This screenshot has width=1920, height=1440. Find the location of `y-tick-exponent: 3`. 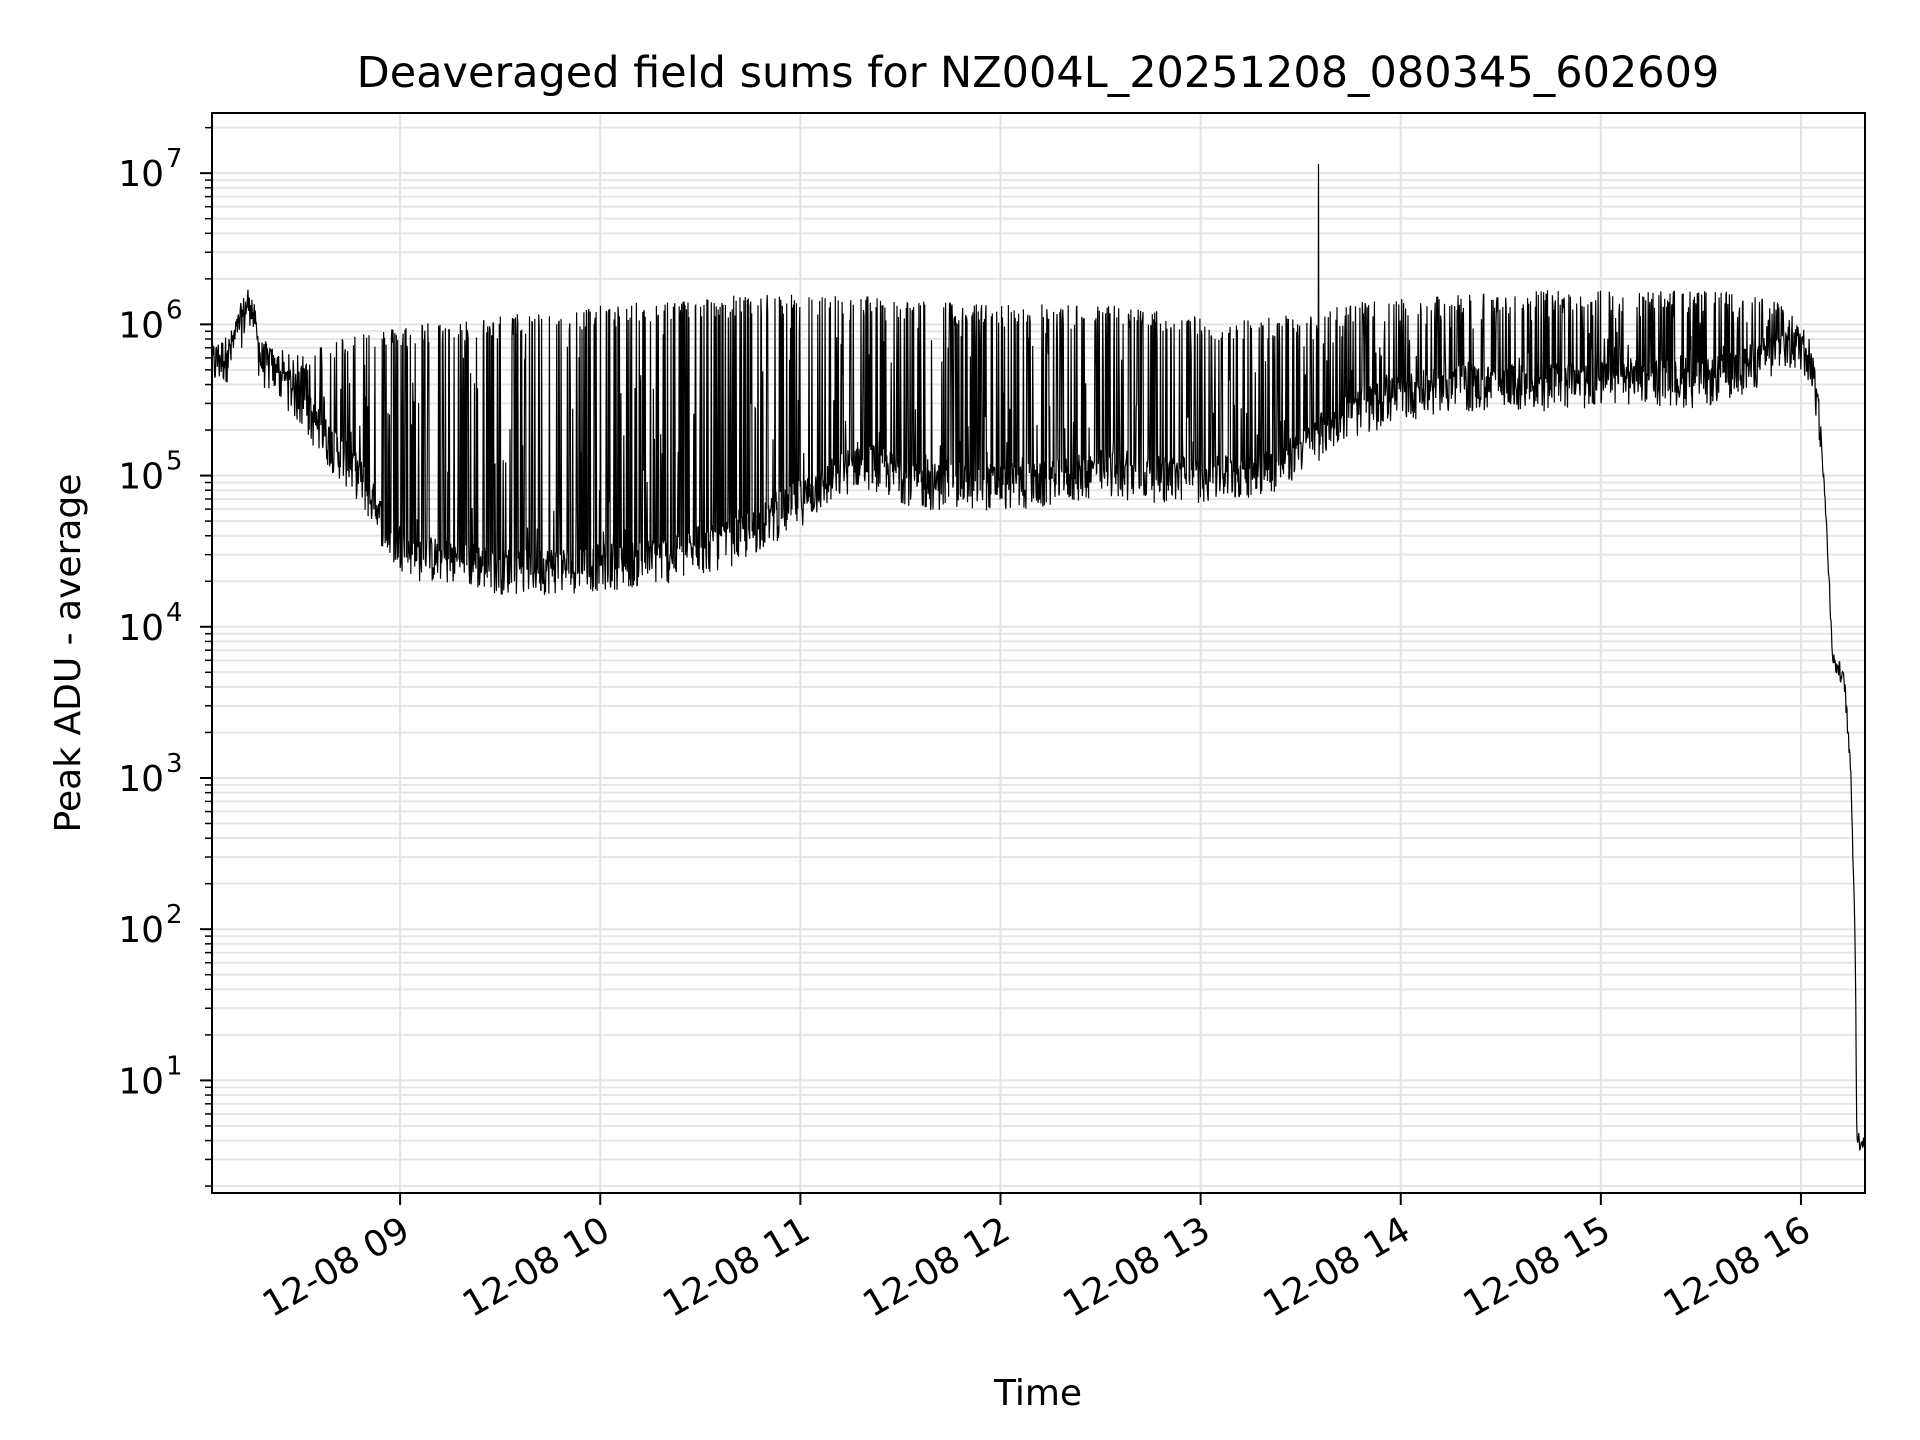

y-tick-exponent: 3 is located at coordinates (174, 764).